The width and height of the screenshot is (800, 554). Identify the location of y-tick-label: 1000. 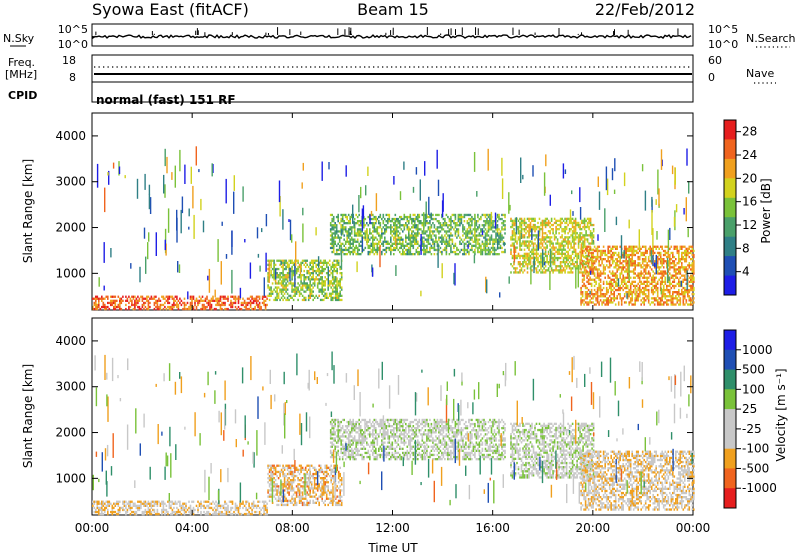
(70, 273).